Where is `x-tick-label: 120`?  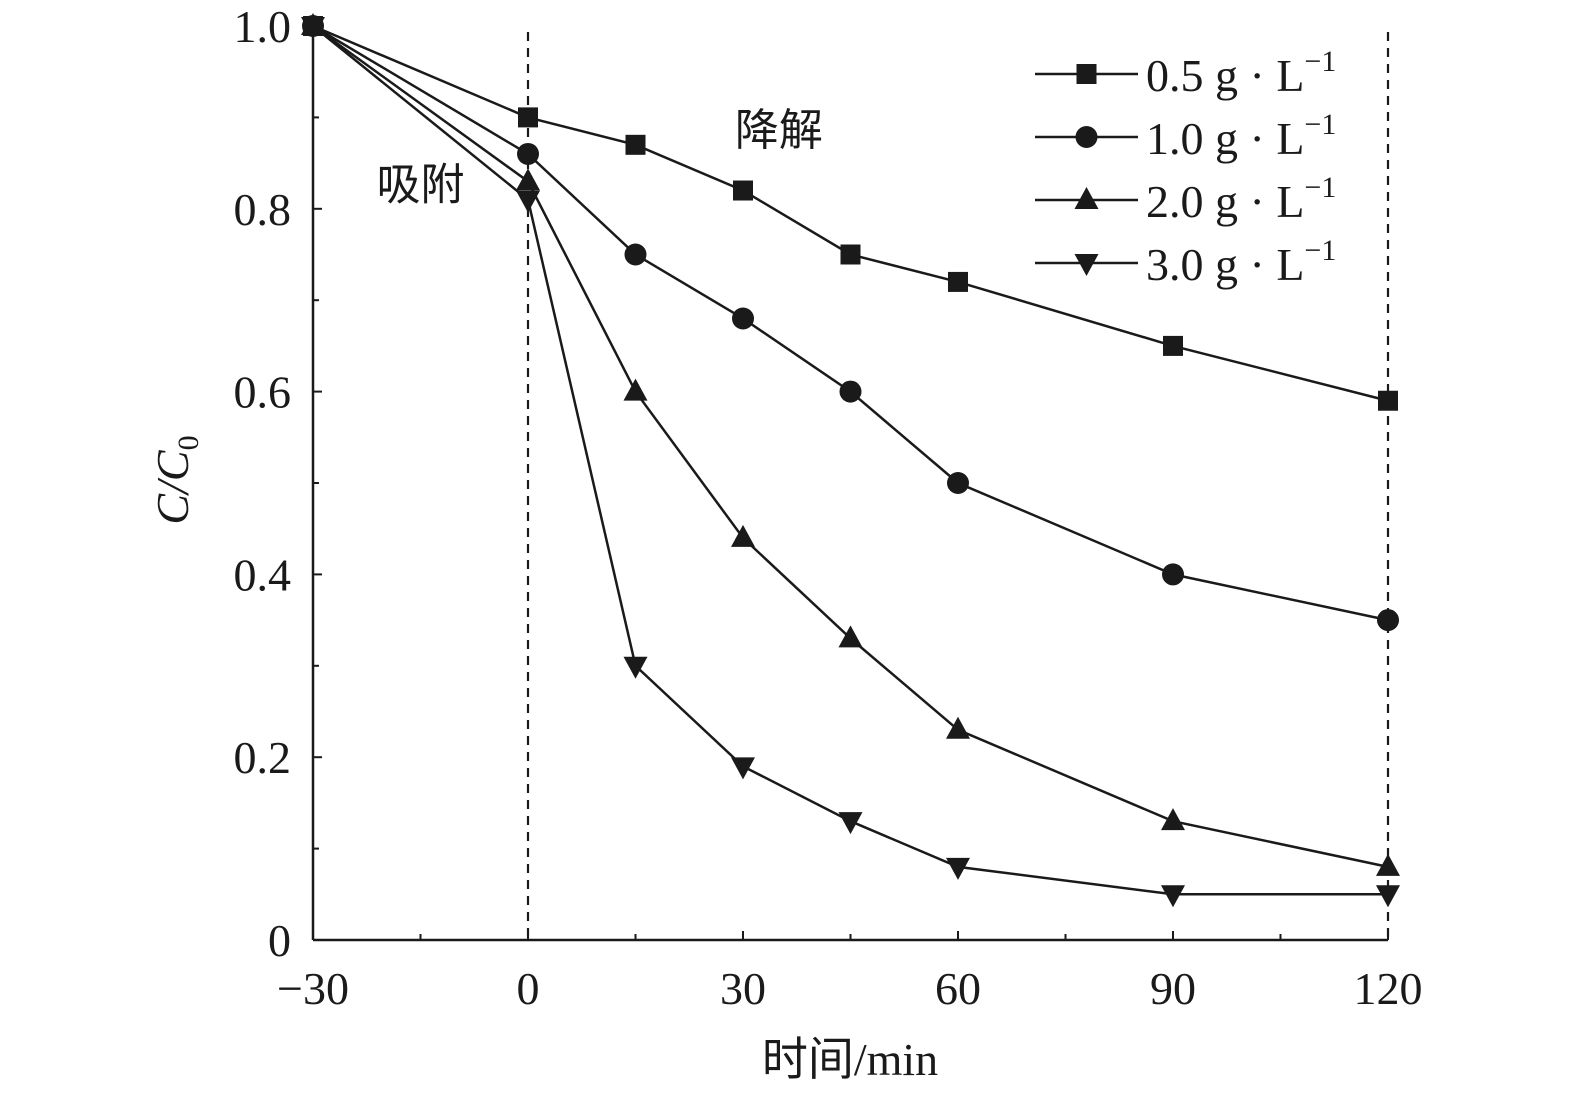
x-tick-label: 120 is located at coordinates (1388, 988).